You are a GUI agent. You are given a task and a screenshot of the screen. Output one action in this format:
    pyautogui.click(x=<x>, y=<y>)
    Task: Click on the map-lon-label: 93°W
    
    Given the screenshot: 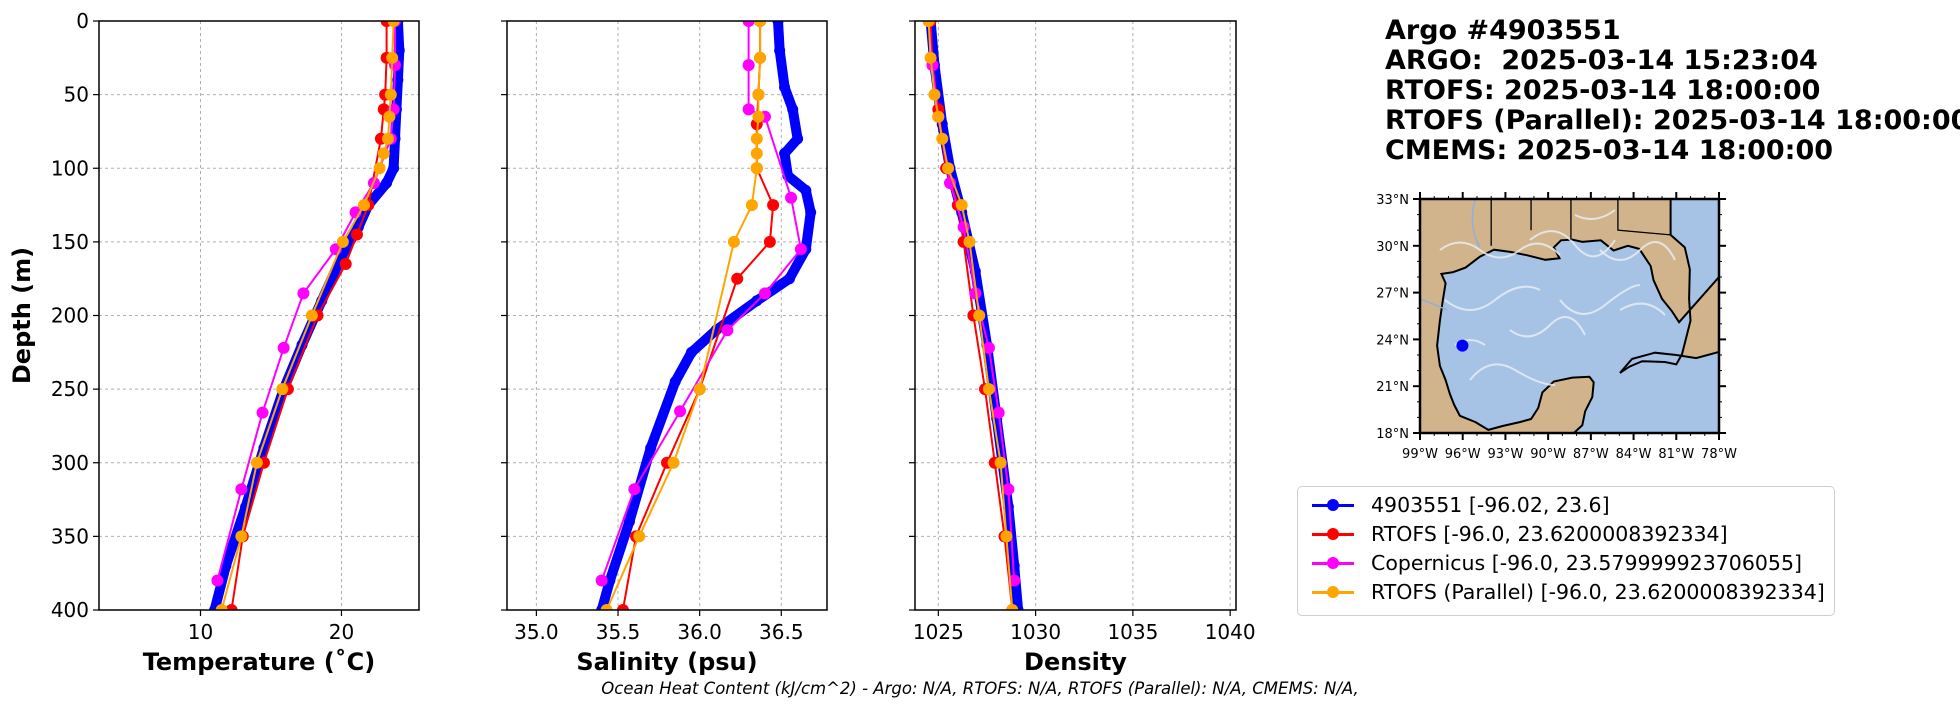 What is the action you would take?
    pyautogui.click(x=1505, y=454)
    